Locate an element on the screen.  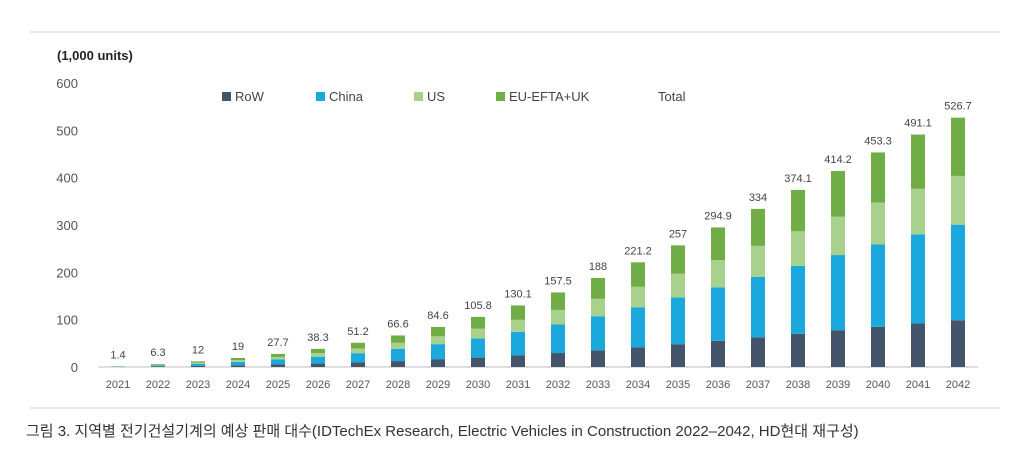
total-label: 374.1 is located at coordinates (798, 179).